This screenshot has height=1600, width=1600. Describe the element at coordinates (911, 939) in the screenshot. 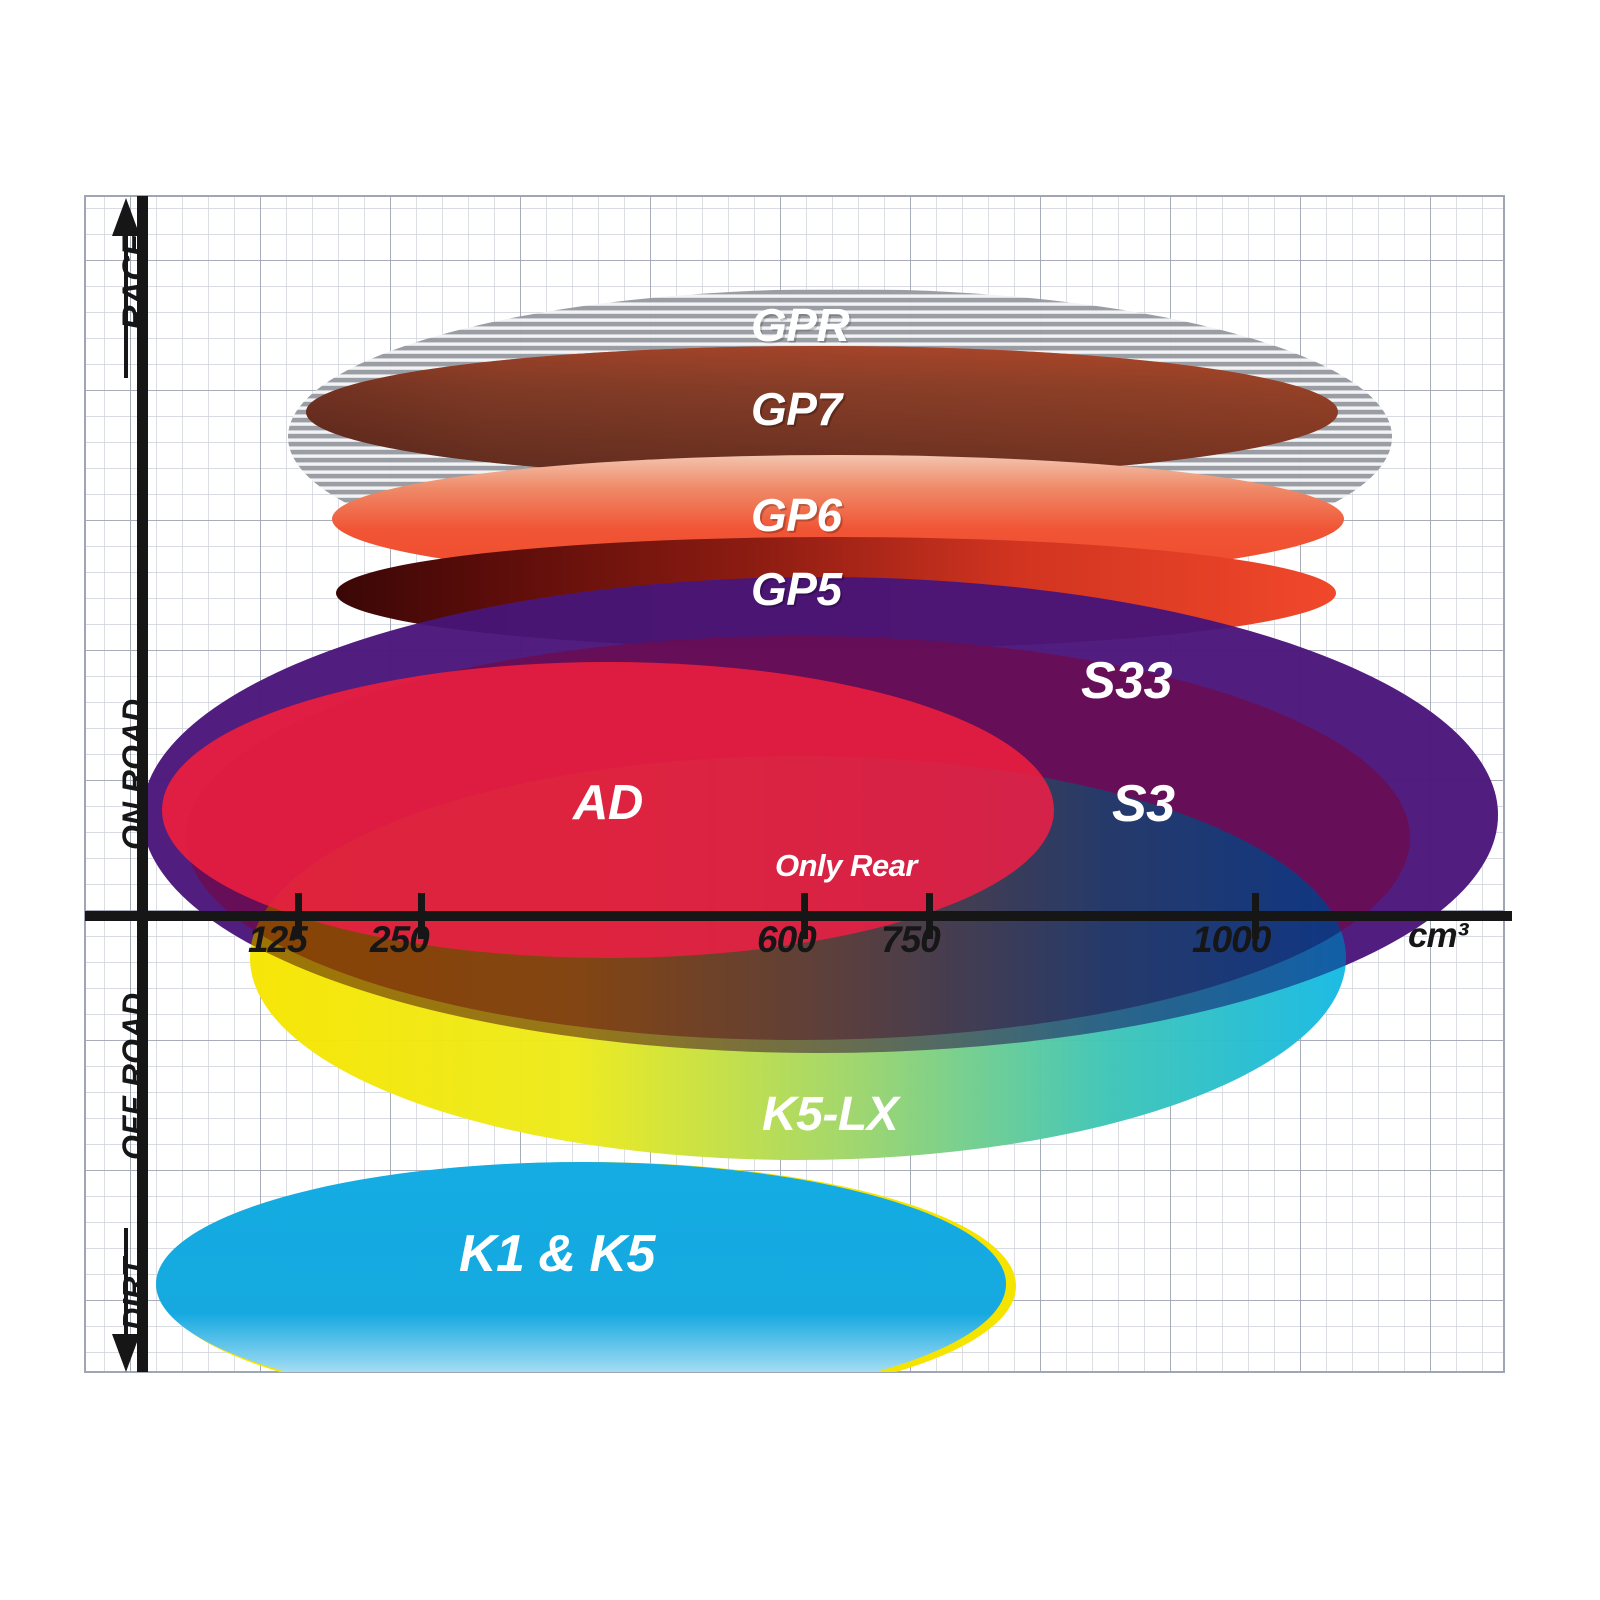

I see `x-tick-label-750: 750` at that location.